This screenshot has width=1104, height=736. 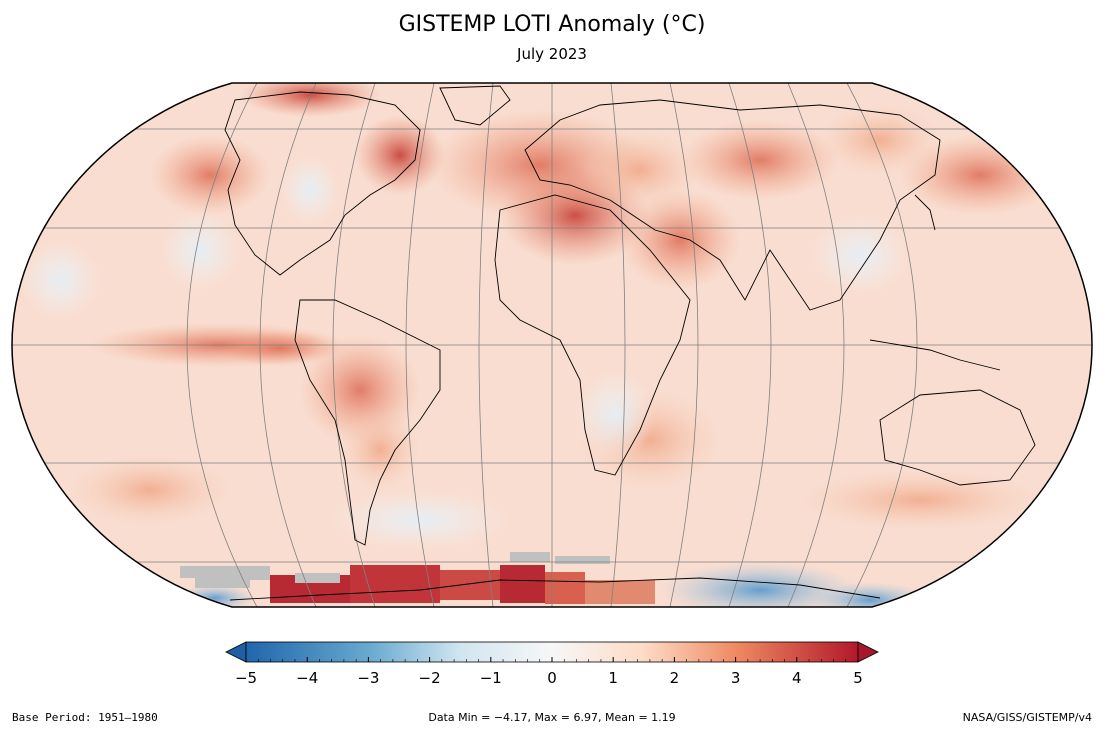 I want to click on colorbar-tick-label: 1, so click(x=613, y=678).